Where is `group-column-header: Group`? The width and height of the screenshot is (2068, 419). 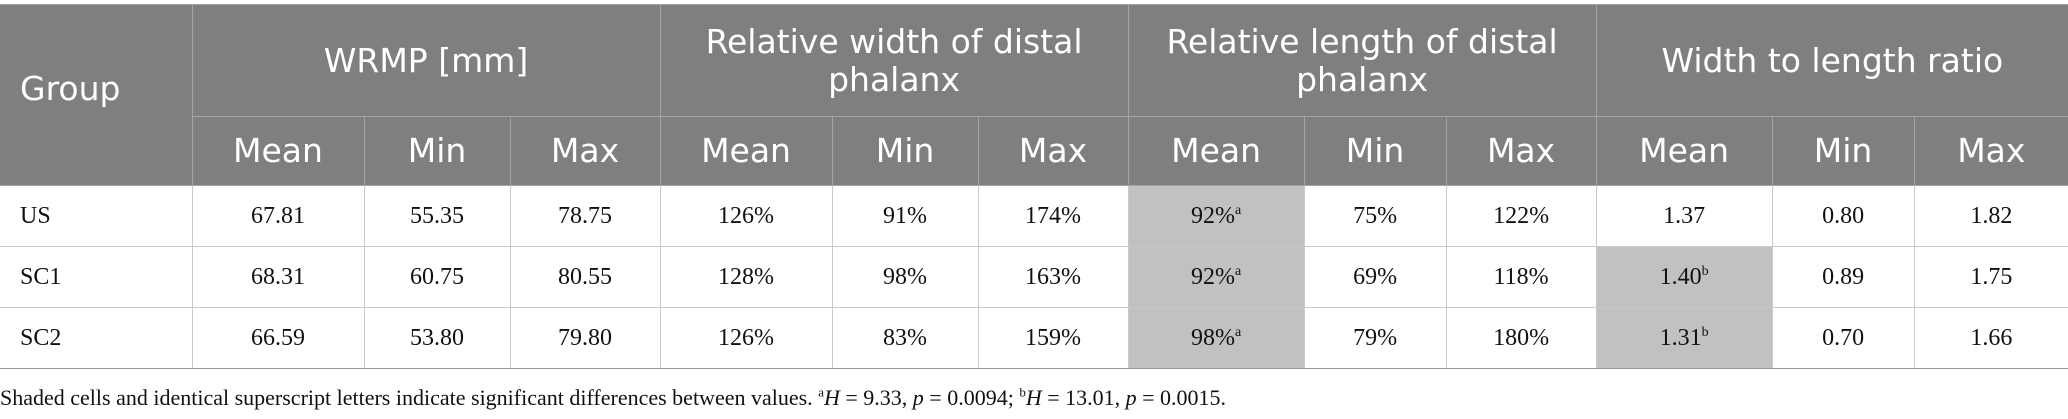 group-column-header: Group is located at coordinates (96, 95).